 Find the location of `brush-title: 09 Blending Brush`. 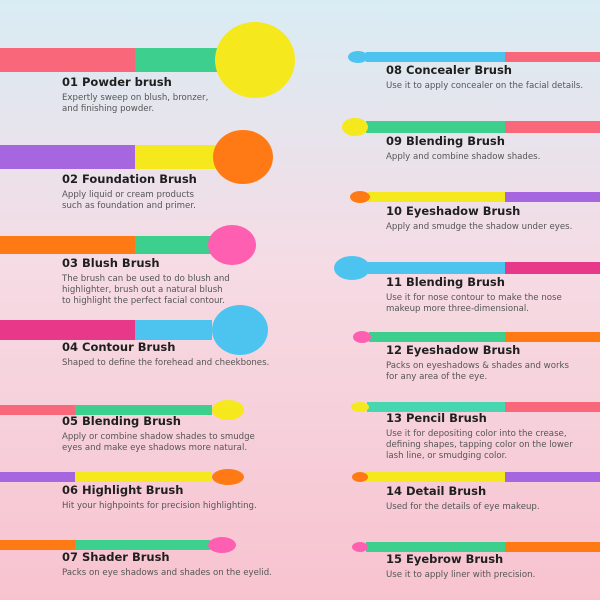

brush-title: 09 Blending Brush is located at coordinates (445, 141).